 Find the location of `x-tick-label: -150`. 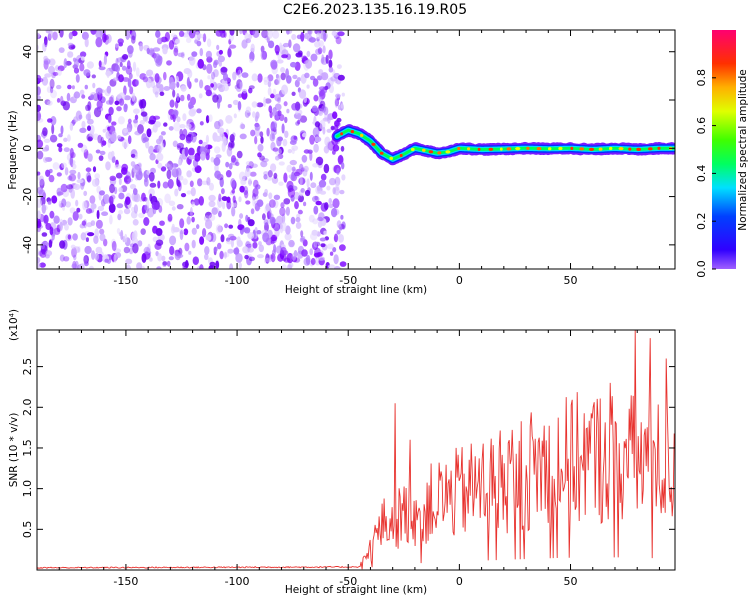

x-tick-label: -150 is located at coordinates (125, 581).